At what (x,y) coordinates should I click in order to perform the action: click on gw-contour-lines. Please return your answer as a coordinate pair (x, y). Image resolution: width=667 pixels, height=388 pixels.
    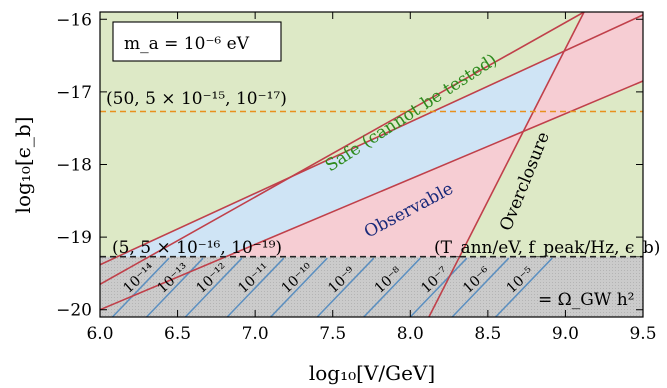
    Looking at the image, I should click on (332, 287).